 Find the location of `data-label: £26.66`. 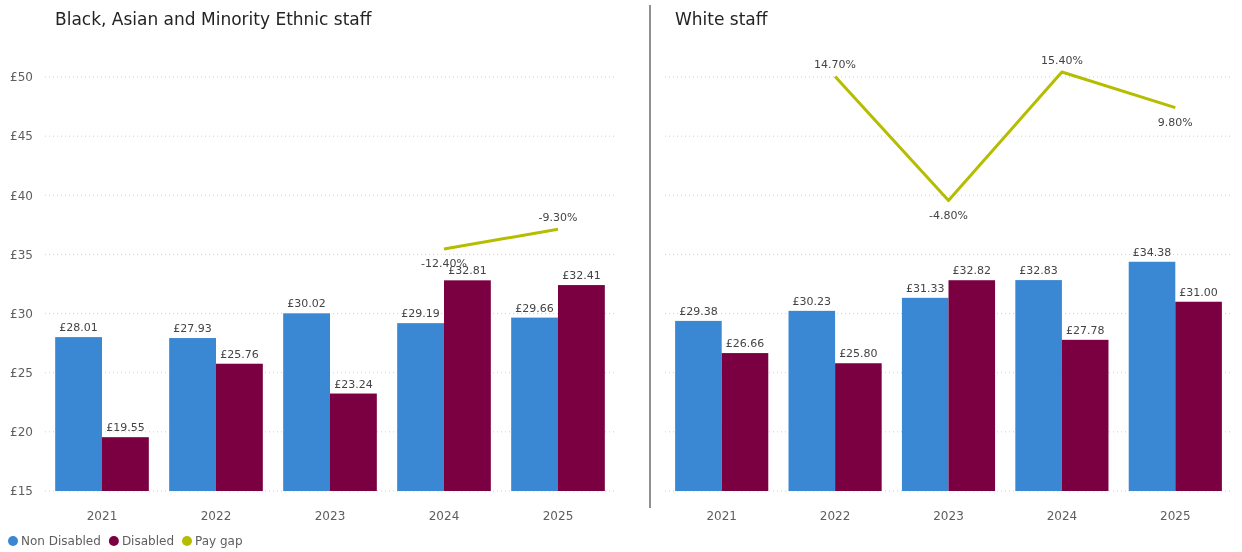

data-label: £26.66 is located at coordinates (745, 344).